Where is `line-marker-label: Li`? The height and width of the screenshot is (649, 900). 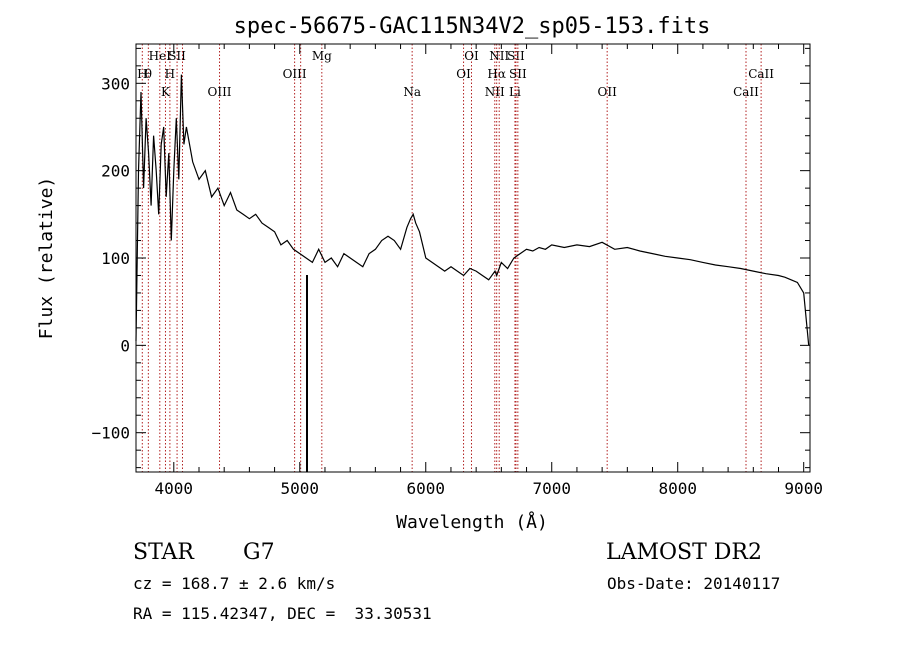
line-marker-label: Li is located at coordinates (515, 92).